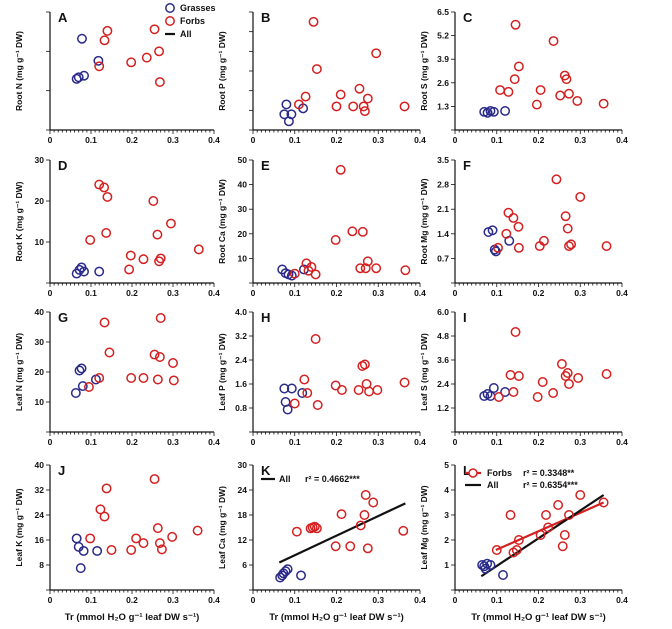  I want to click on y-tick-label: 3.9, so click(443, 59).